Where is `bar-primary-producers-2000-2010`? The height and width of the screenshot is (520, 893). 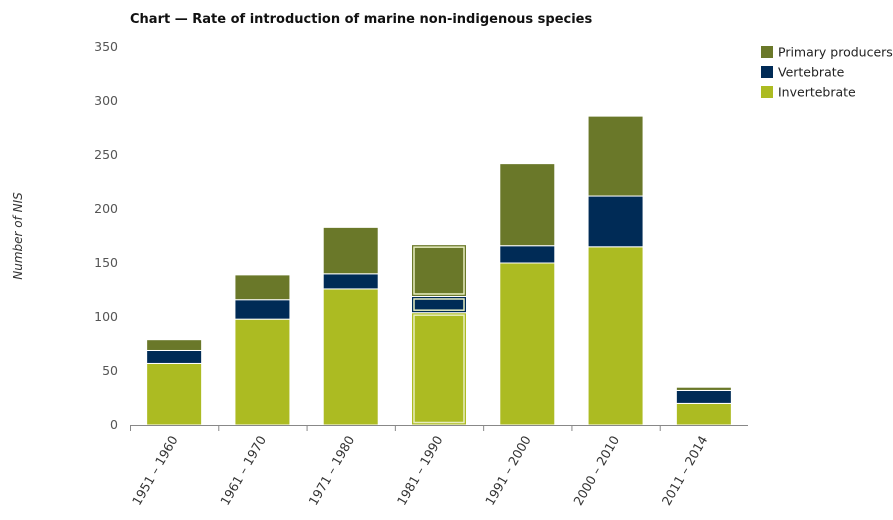 bar-primary-producers-2000-2010 is located at coordinates (615, 156).